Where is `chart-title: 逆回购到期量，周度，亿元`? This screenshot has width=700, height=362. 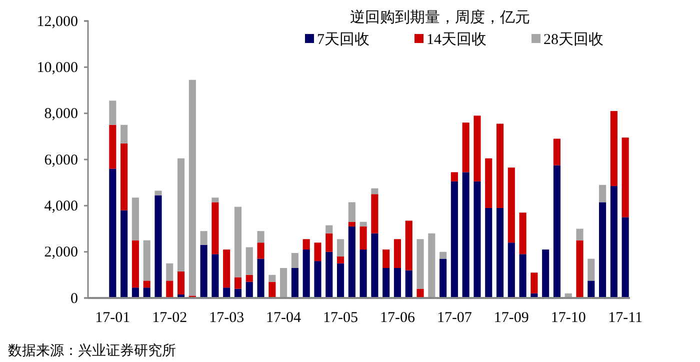
chart-title: 逆回购到期量，周度，亿元 is located at coordinates (440, 17).